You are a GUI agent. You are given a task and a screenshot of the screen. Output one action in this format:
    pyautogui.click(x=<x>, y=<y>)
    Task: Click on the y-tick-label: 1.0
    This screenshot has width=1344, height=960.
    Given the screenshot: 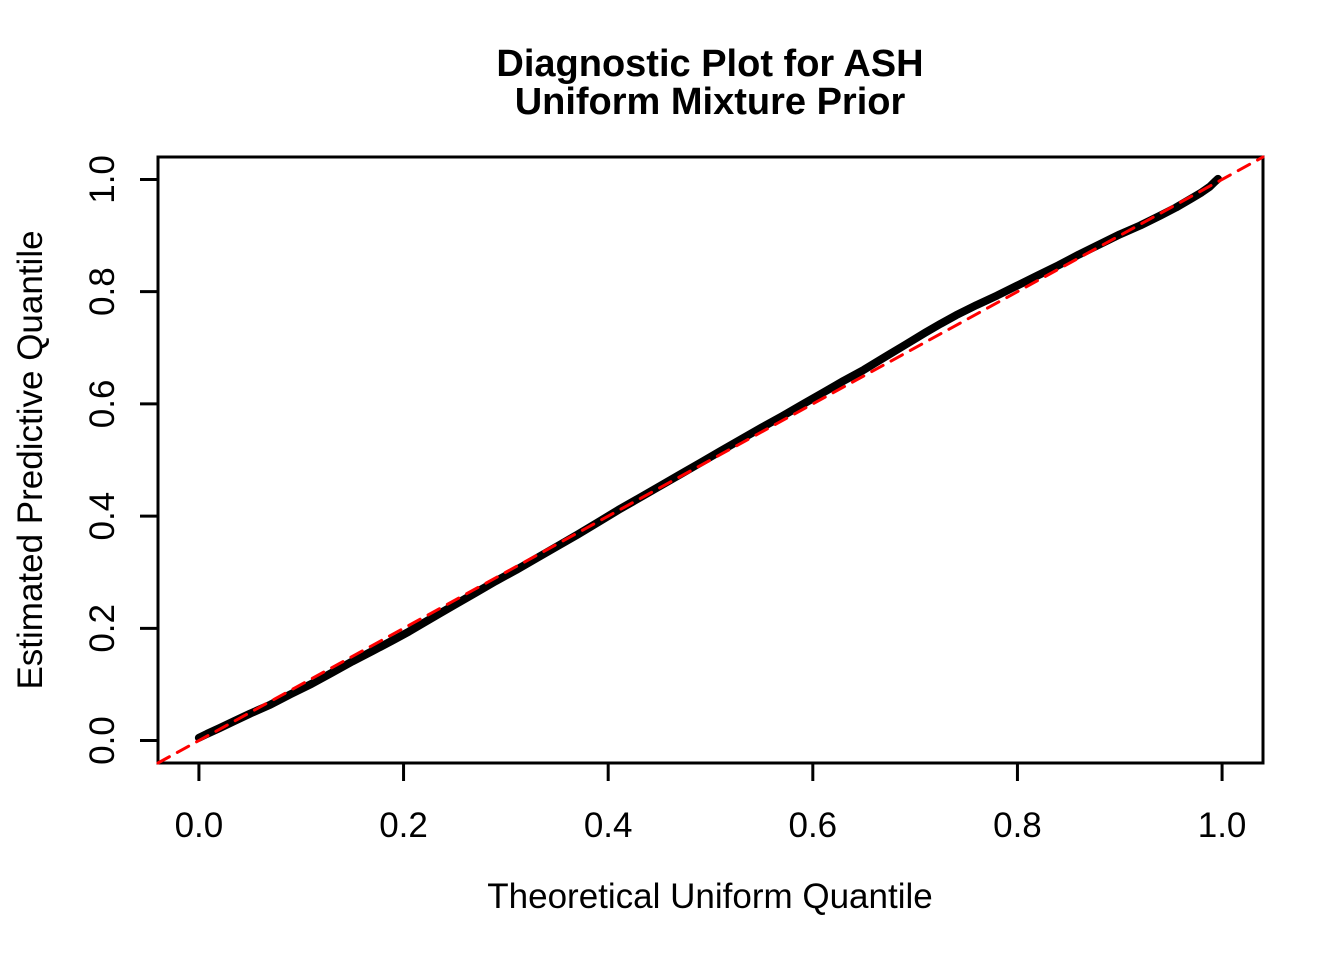 What is the action you would take?
    pyautogui.click(x=102, y=179)
    